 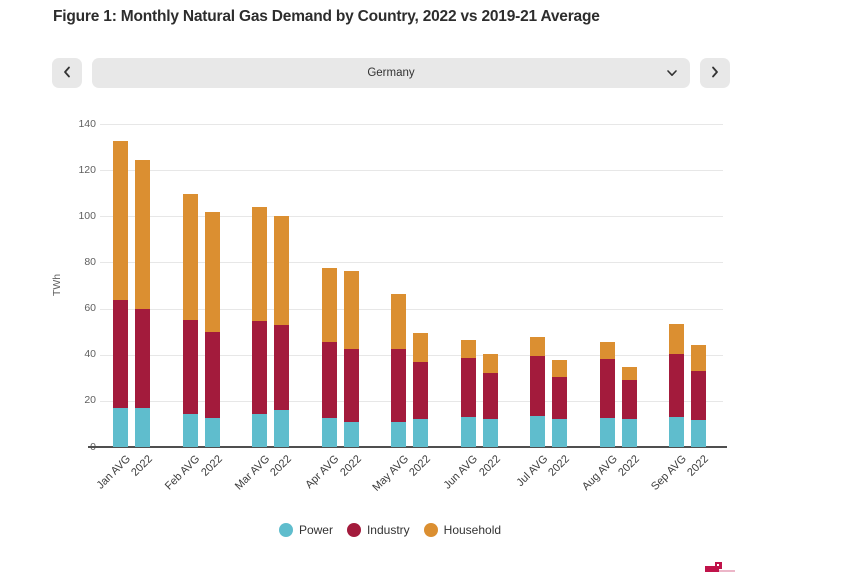 What do you see at coordinates (531, 471) in the screenshot?
I see `x-axis-tick-label: Jul AVG` at bounding box center [531, 471].